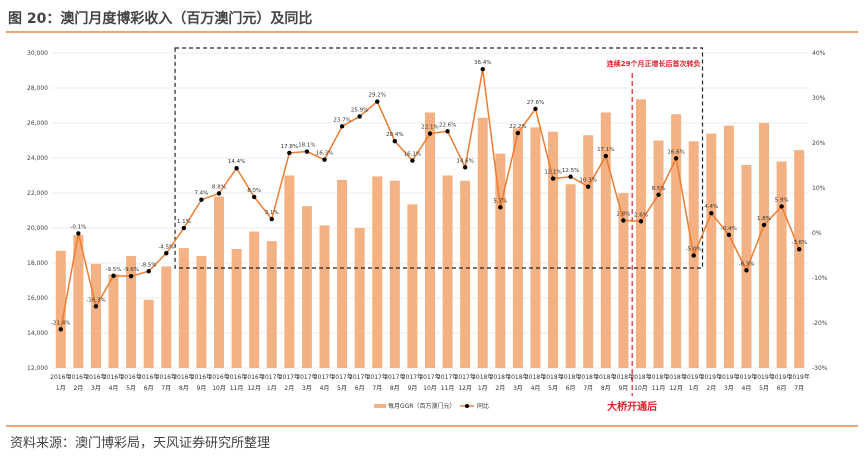  Describe the element at coordinates (272, 388) in the screenshot. I see `x-tick-month: 1月` at that location.